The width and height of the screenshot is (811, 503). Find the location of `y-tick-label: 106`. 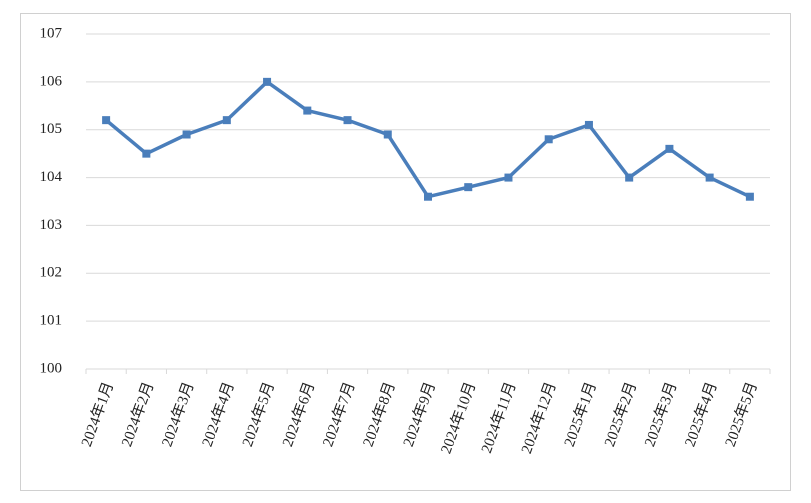

y-tick-label: 106 is located at coordinates (51, 81).